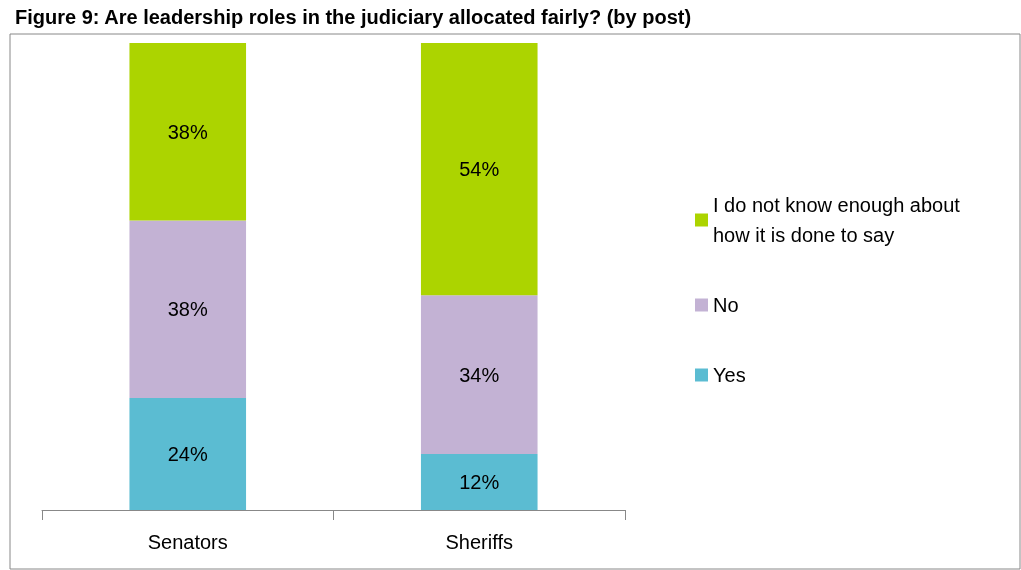 This screenshot has width=1021, height=570. I want to click on chart-title: Figure 9: Are leadership roles in the judiciary allocated fairly? (by post), so click(353, 17).